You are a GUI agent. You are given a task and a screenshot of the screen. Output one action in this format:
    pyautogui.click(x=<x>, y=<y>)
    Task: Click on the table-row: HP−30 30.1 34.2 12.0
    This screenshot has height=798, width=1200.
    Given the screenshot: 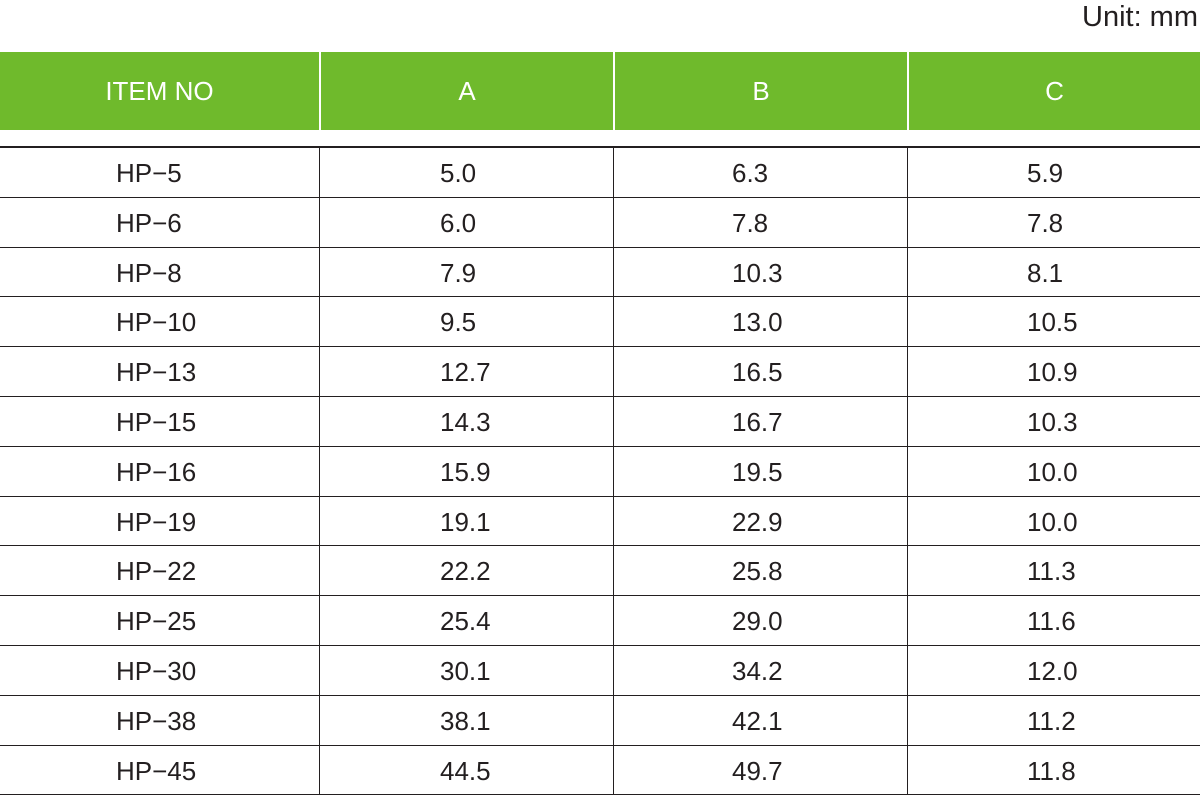 What is the action you would take?
    pyautogui.click(x=600, y=670)
    